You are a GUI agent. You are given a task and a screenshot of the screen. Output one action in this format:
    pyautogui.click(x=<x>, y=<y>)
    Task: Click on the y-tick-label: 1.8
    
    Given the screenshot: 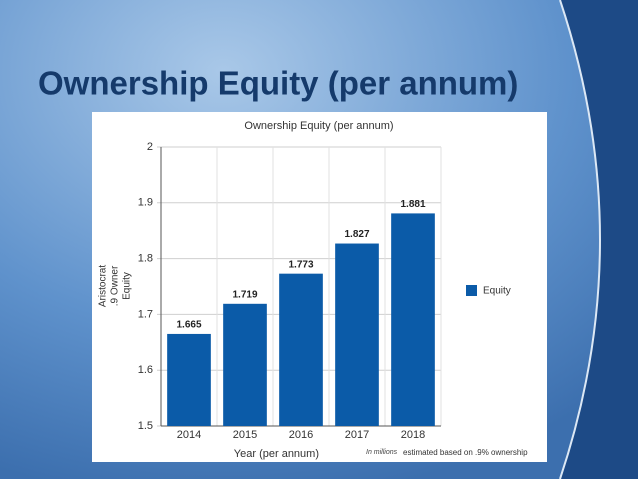 What is the action you would take?
    pyautogui.click(x=145, y=259)
    